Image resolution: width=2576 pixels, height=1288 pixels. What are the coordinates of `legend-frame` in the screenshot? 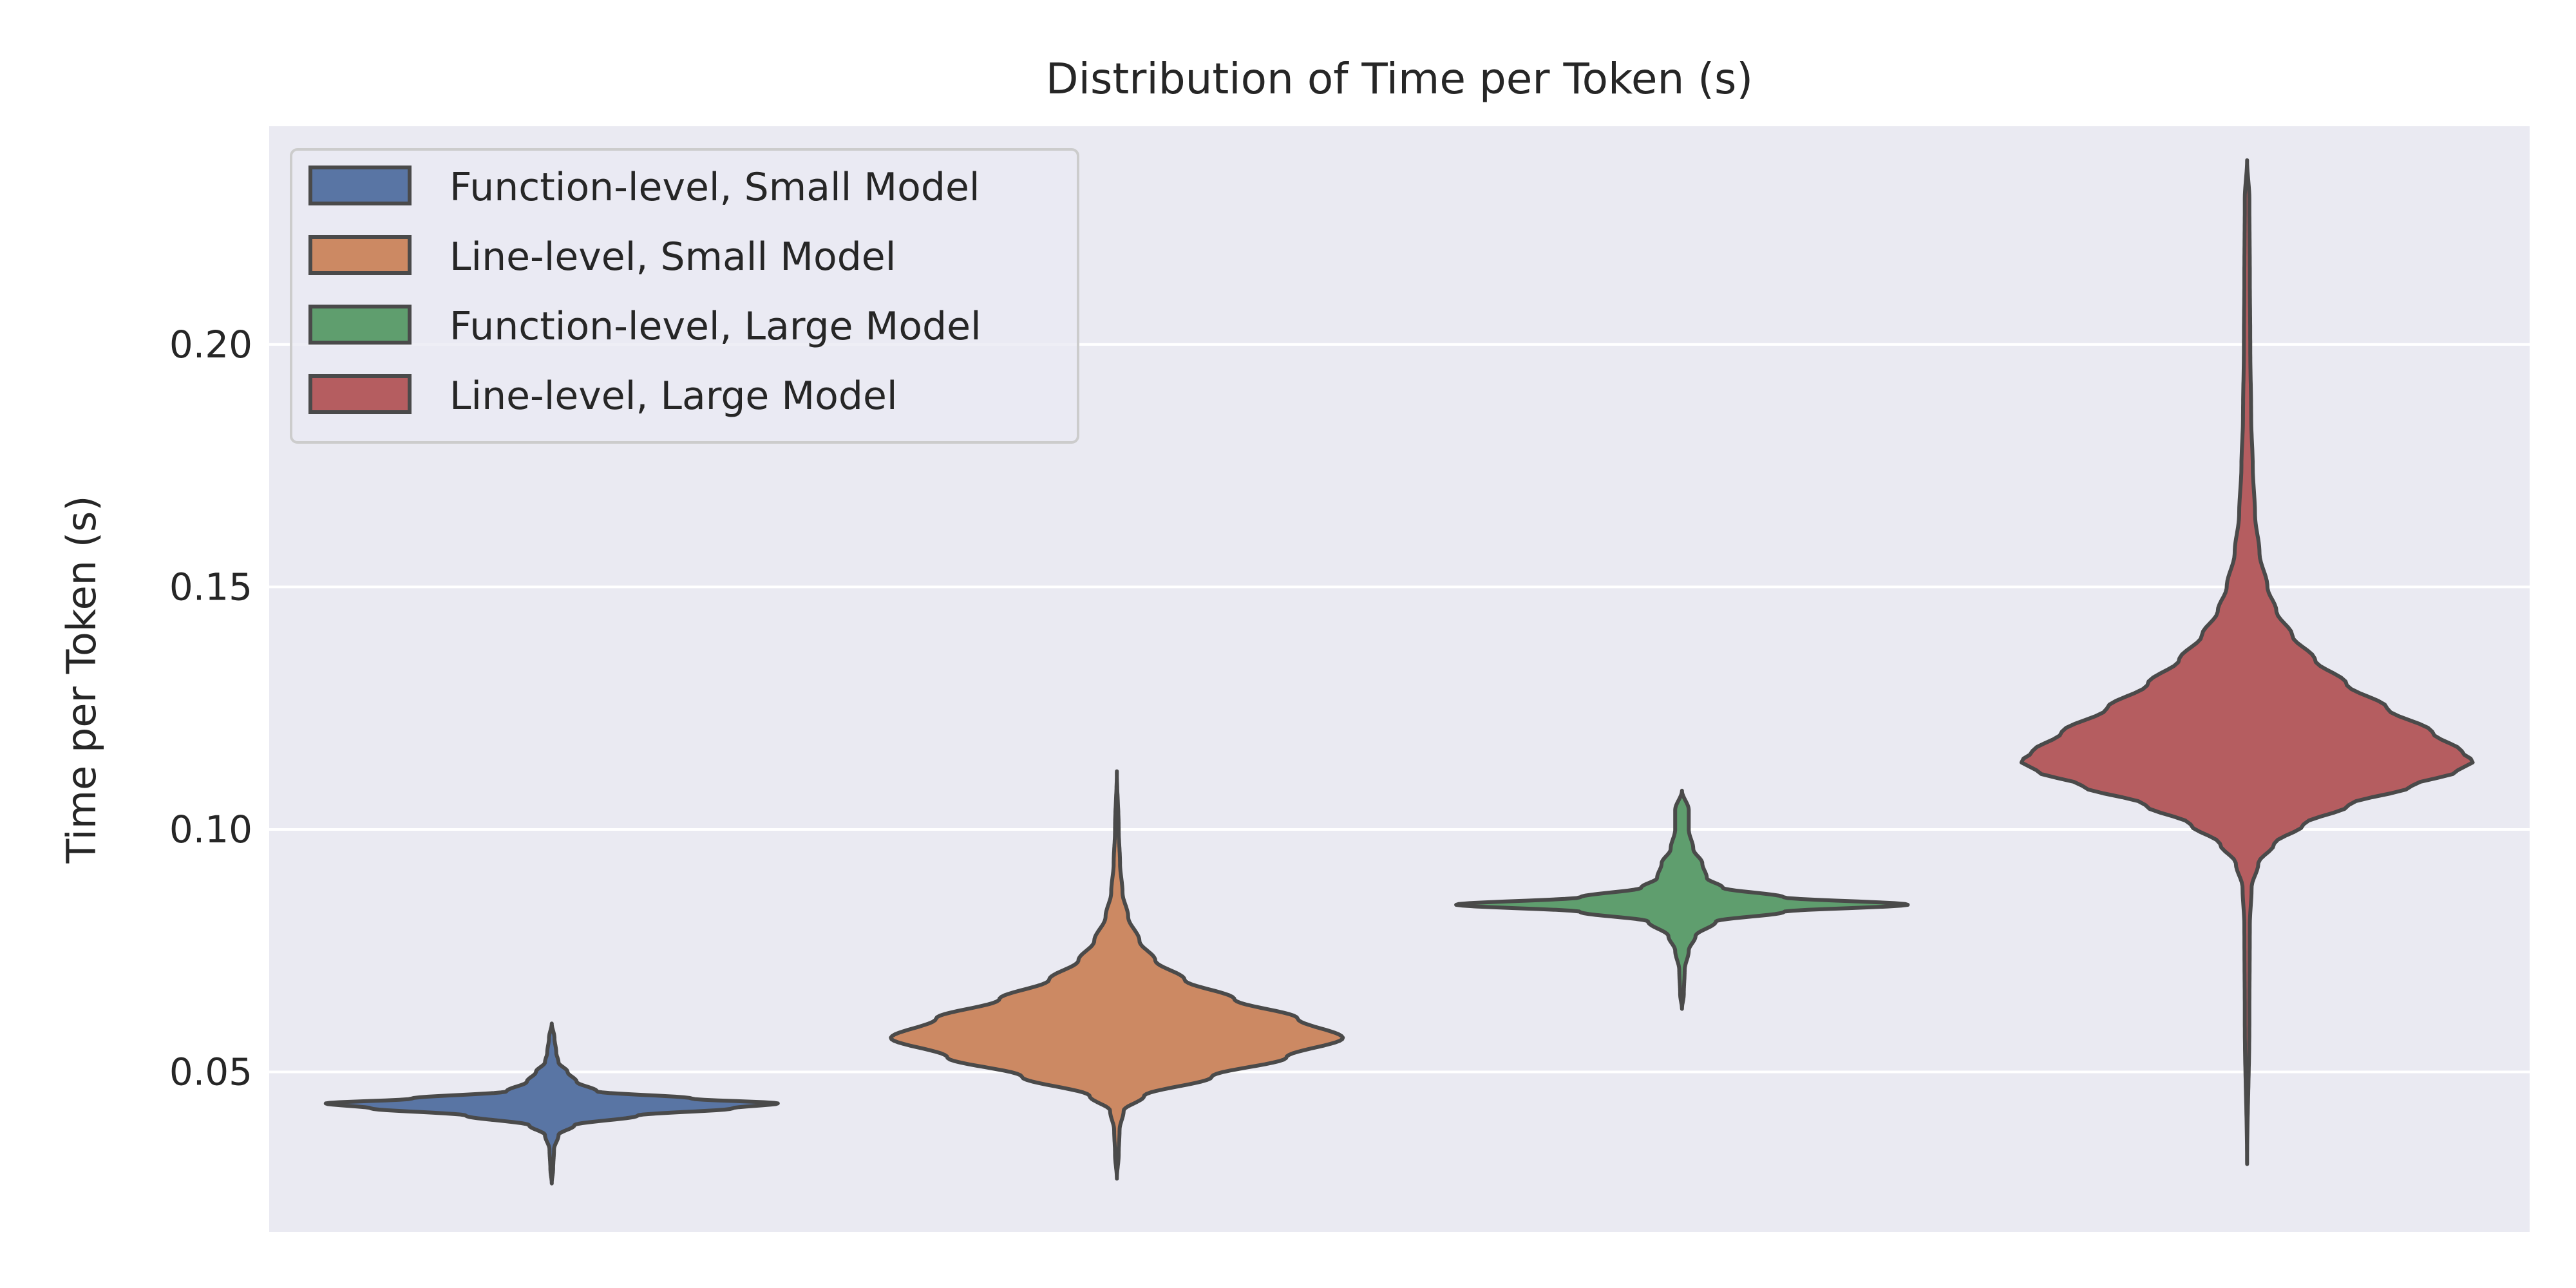 It's located at (684, 296).